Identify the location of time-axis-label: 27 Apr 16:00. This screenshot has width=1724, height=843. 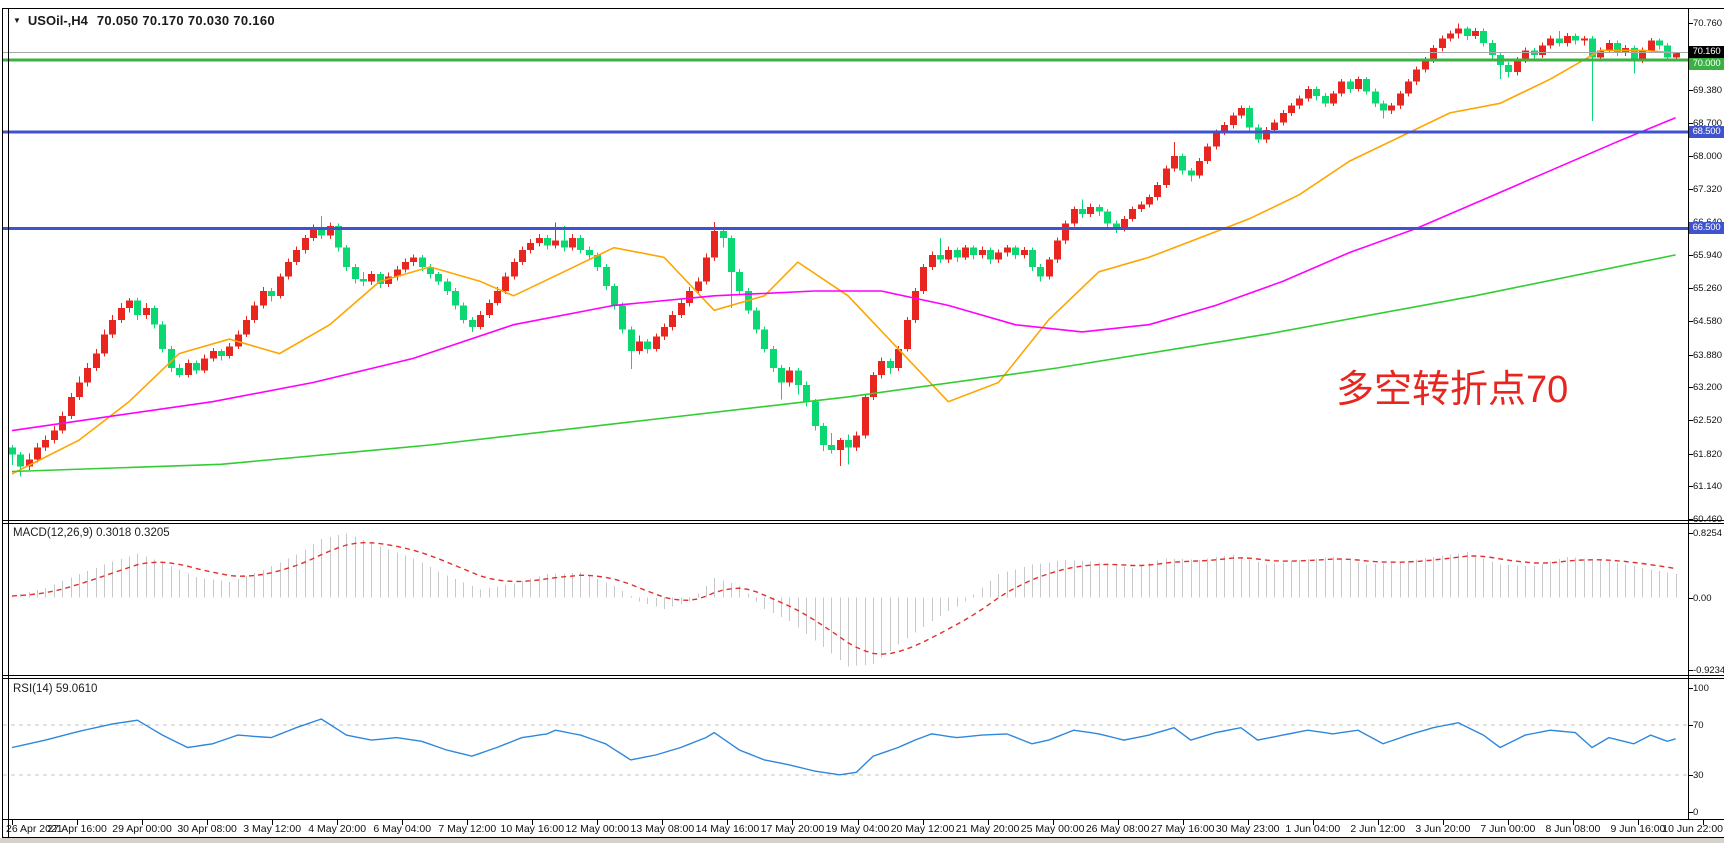
(77, 829).